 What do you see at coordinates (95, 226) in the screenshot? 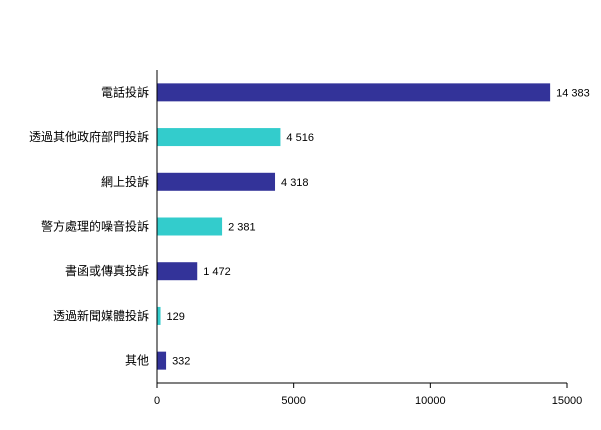
I see `category-label-3: 警方處理的噪音投訴` at bounding box center [95, 226].